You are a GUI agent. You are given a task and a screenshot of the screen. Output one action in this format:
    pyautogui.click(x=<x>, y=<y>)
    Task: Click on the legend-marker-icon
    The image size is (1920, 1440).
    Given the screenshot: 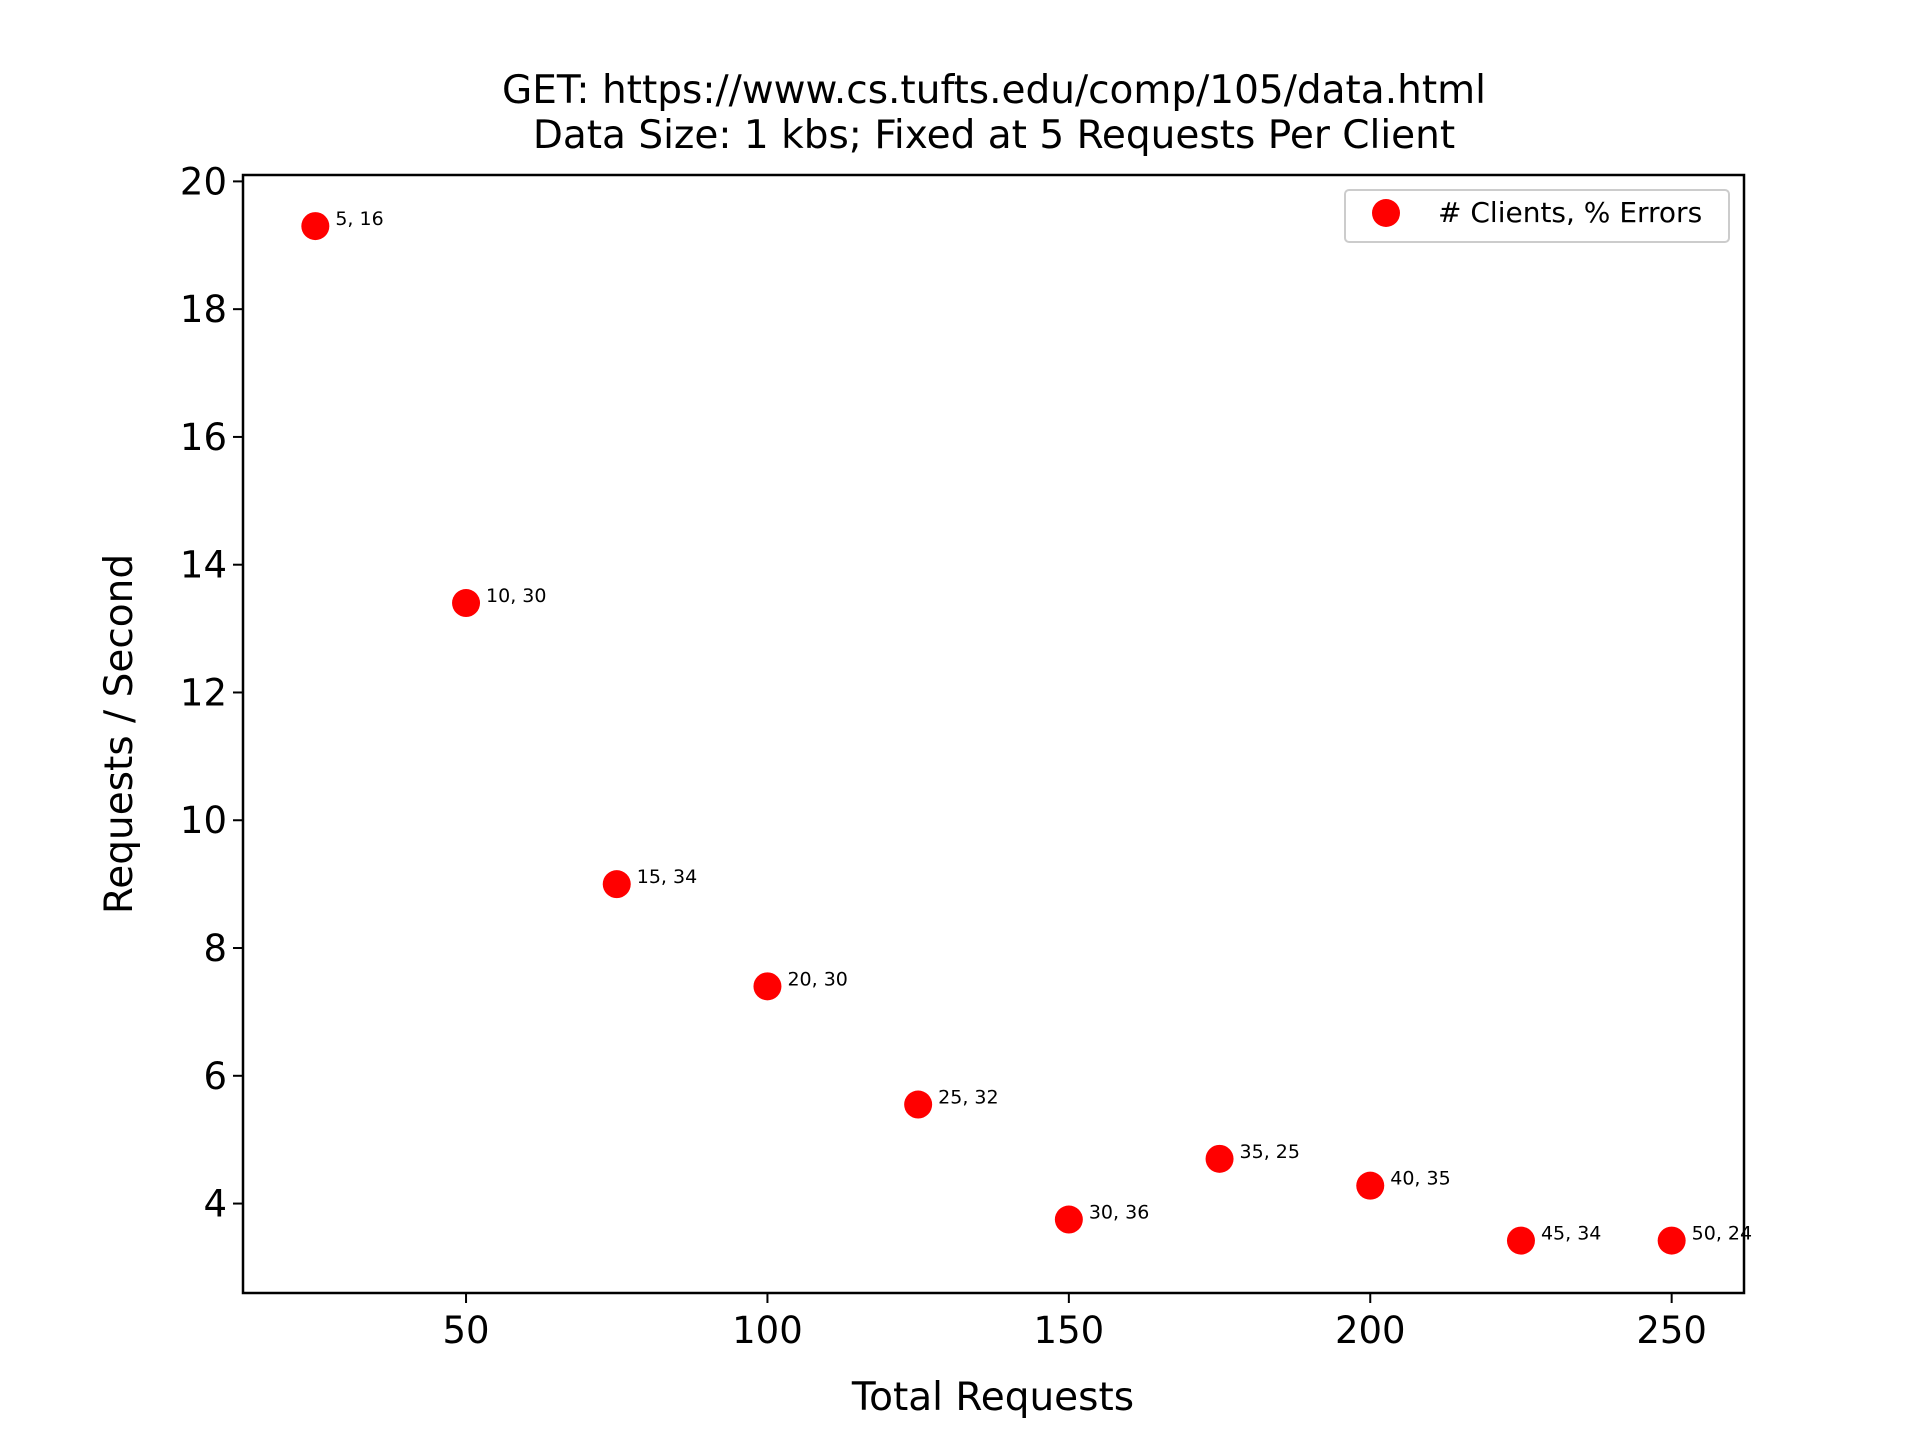 What is the action you would take?
    pyautogui.click(x=1386, y=213)
    